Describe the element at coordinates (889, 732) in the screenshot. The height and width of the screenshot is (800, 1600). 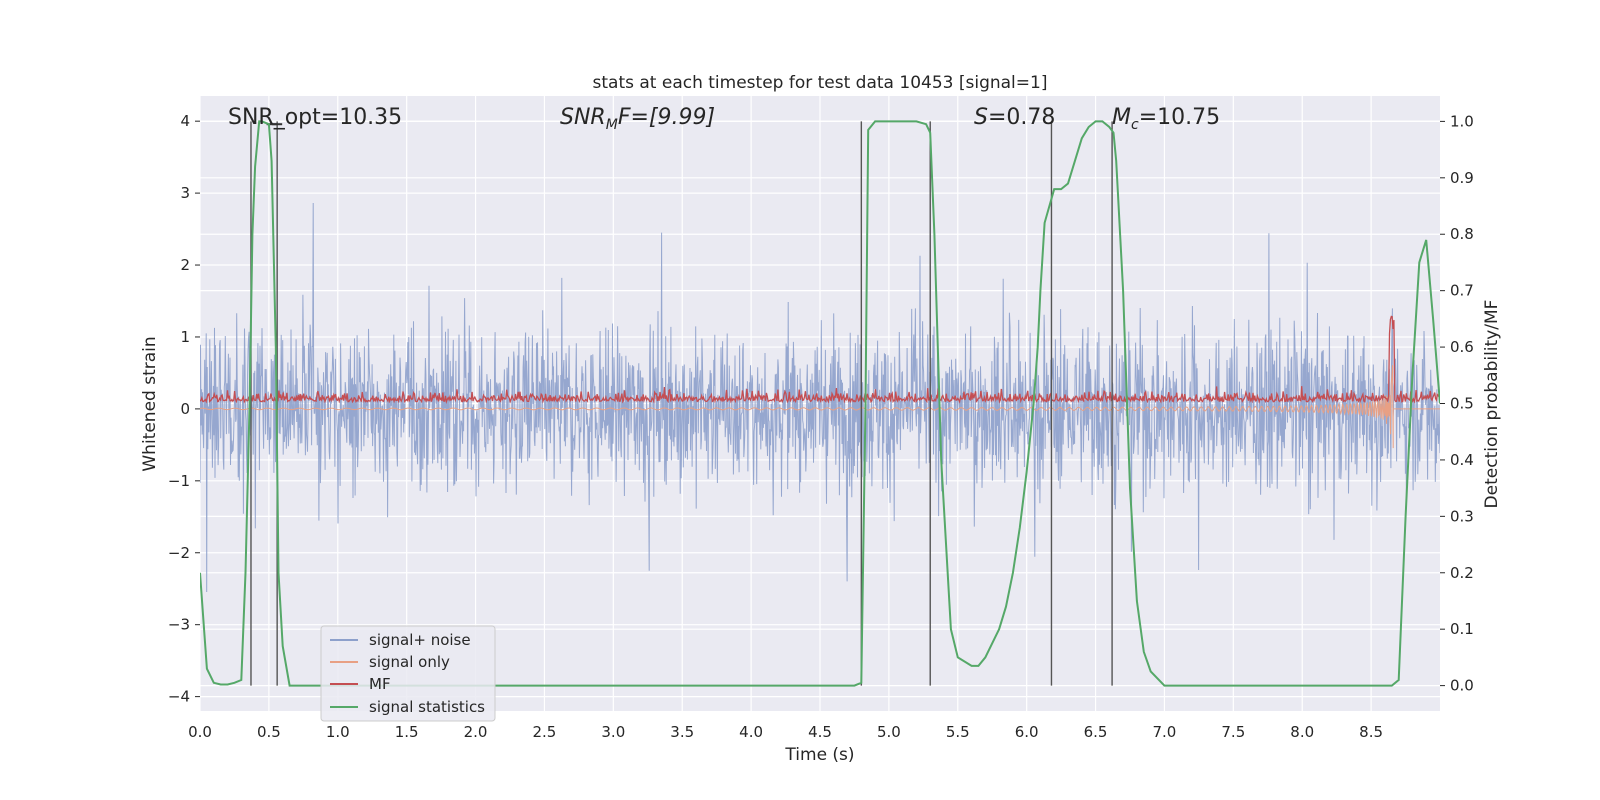
I see `x-tick-label: 5.0` at that location.